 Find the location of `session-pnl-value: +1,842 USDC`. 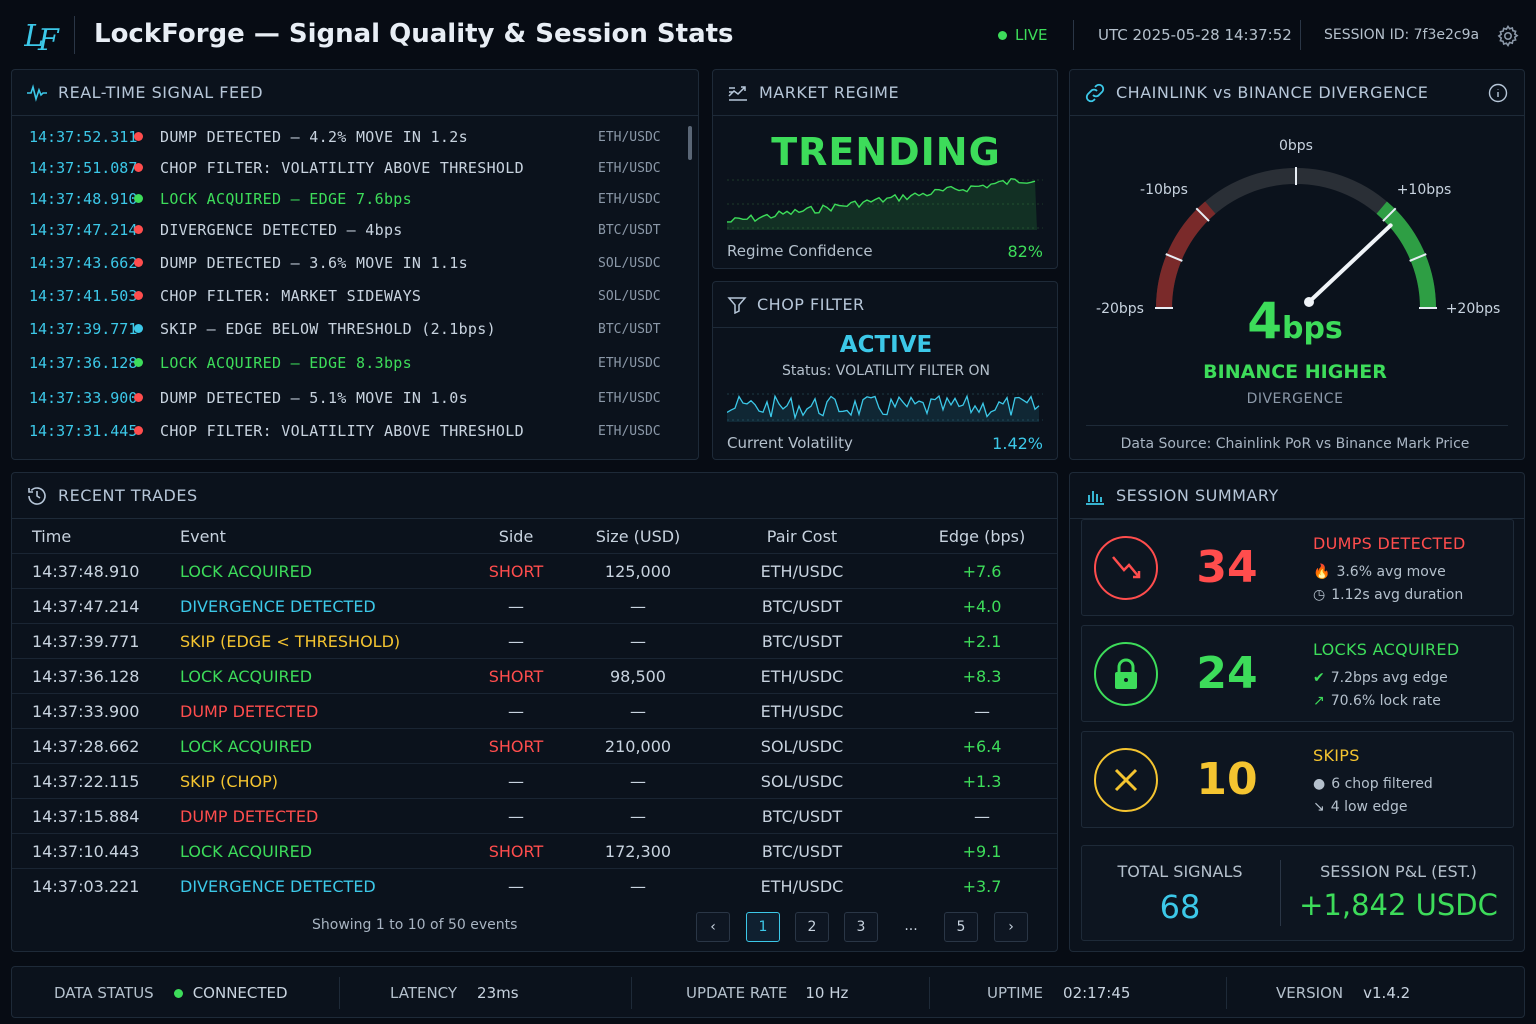

session-pnl-value: +1,842 USDC is located at coordinates (1398, 905).